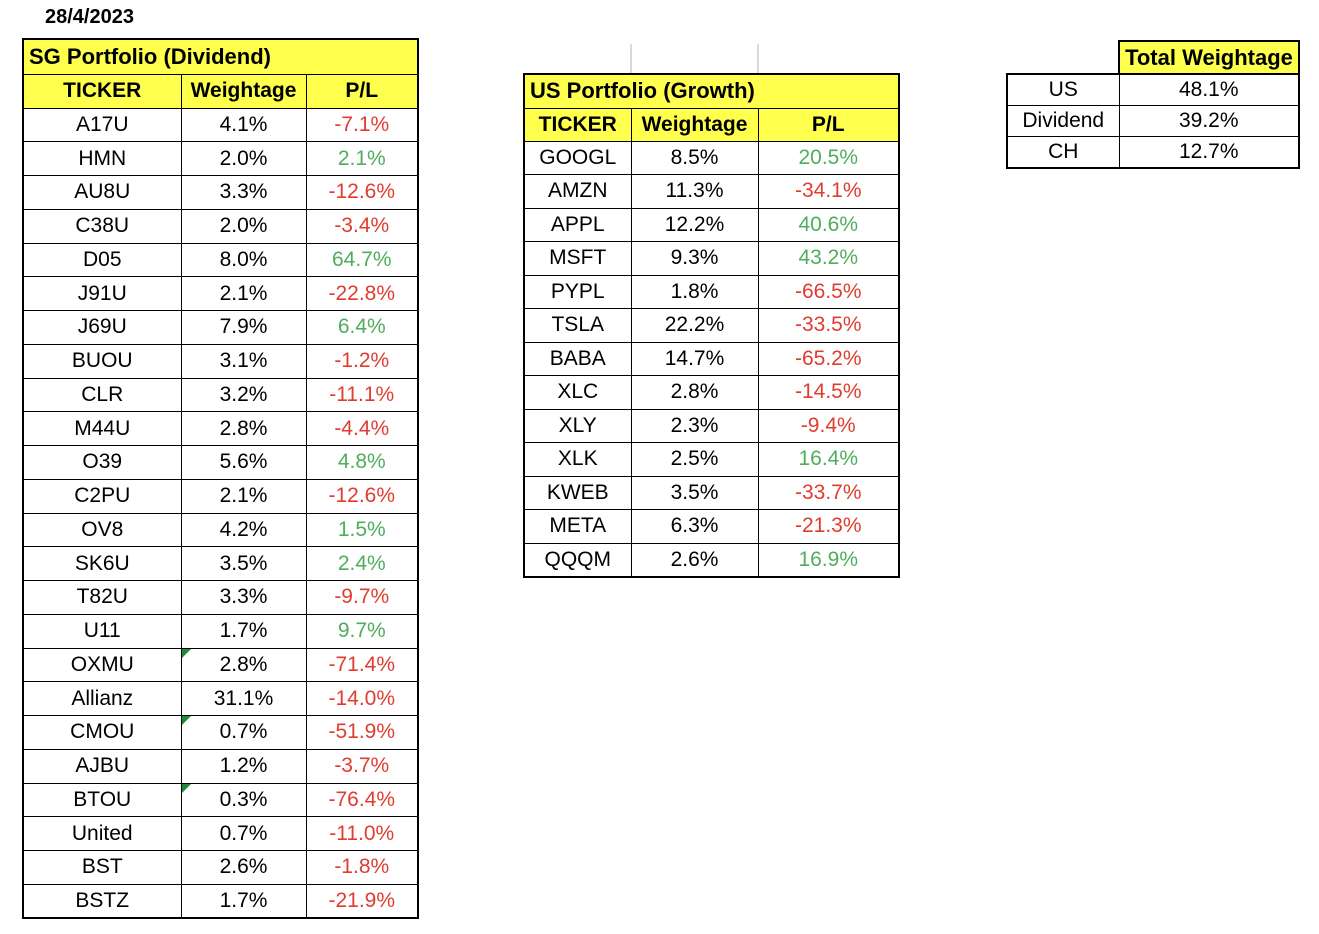 The height and width of the screenshot is (934, 1319). I want to click on pl-cell: -1.2%, so click(362, 361).